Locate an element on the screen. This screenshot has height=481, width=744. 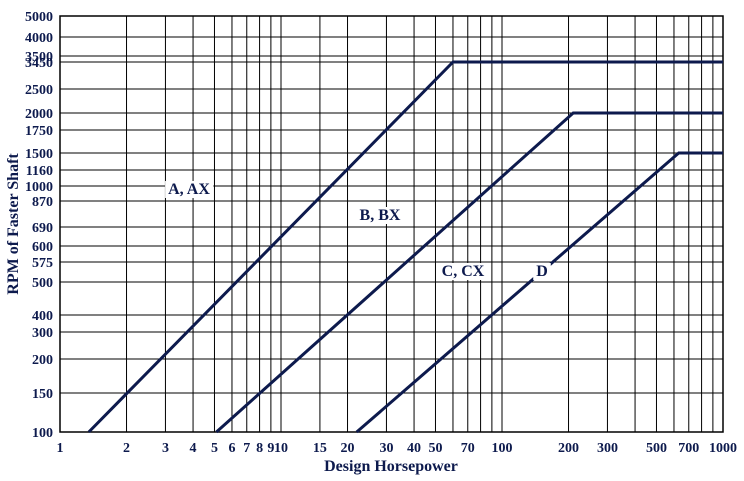
series-label-text: A, AX is located at coordinates (189, 189).